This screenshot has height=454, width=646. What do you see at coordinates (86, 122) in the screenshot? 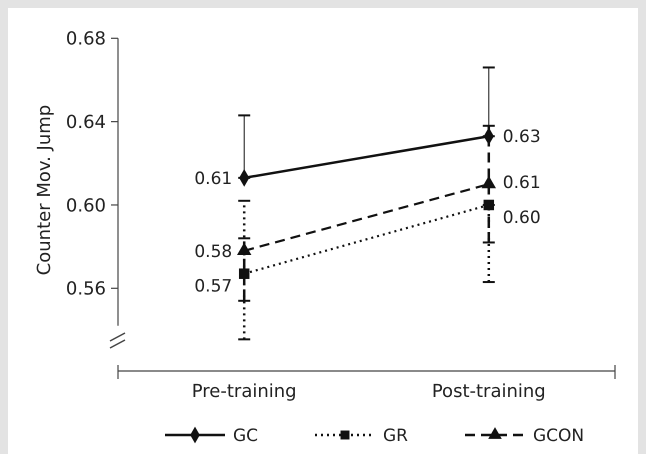
I see `y-tick-label: 0.64` at bounding box center [86, 122].